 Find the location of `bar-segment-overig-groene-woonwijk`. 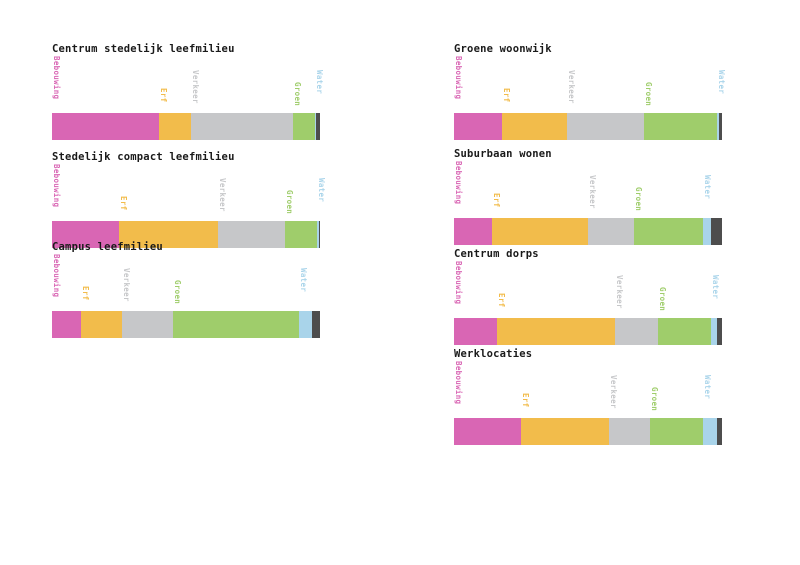

bar-segment-overig-groene-woonwijk is located at coordinates (720, 126).